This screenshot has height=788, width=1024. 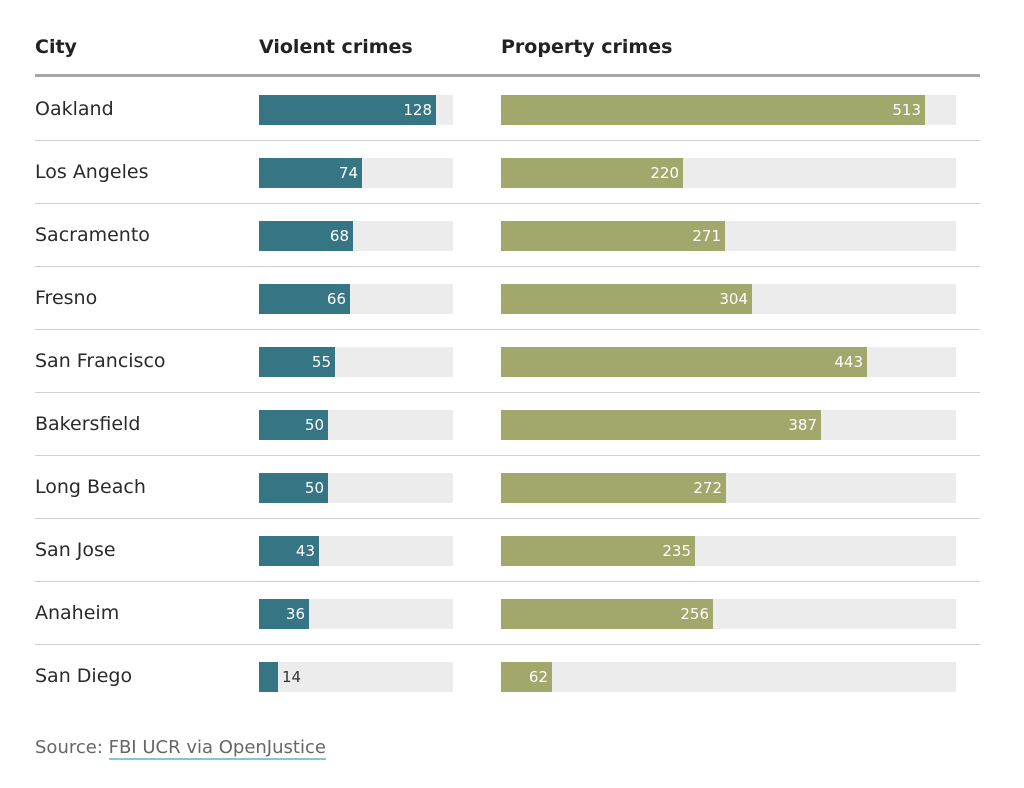 I want to click on property-track: 513, so click(x=728, y=110).